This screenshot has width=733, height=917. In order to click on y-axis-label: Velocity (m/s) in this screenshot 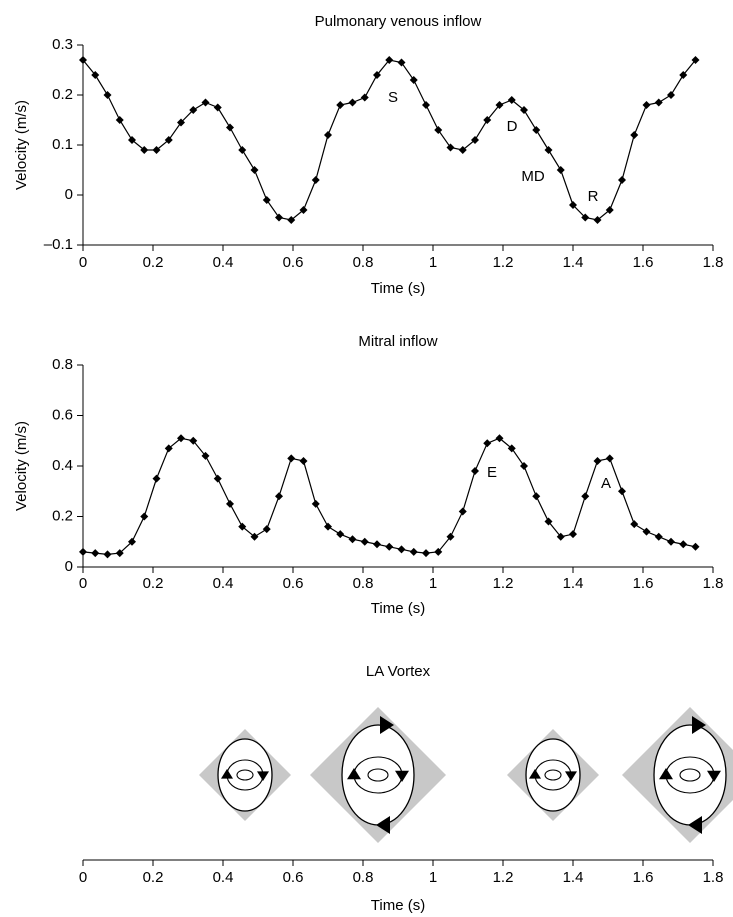, I will do `click(21, 145)`.